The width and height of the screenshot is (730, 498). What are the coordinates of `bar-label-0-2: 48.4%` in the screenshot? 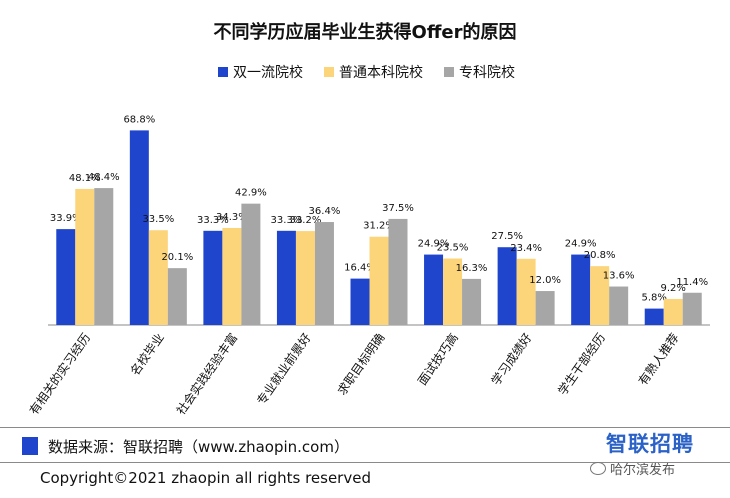 It's located at (104, 177).